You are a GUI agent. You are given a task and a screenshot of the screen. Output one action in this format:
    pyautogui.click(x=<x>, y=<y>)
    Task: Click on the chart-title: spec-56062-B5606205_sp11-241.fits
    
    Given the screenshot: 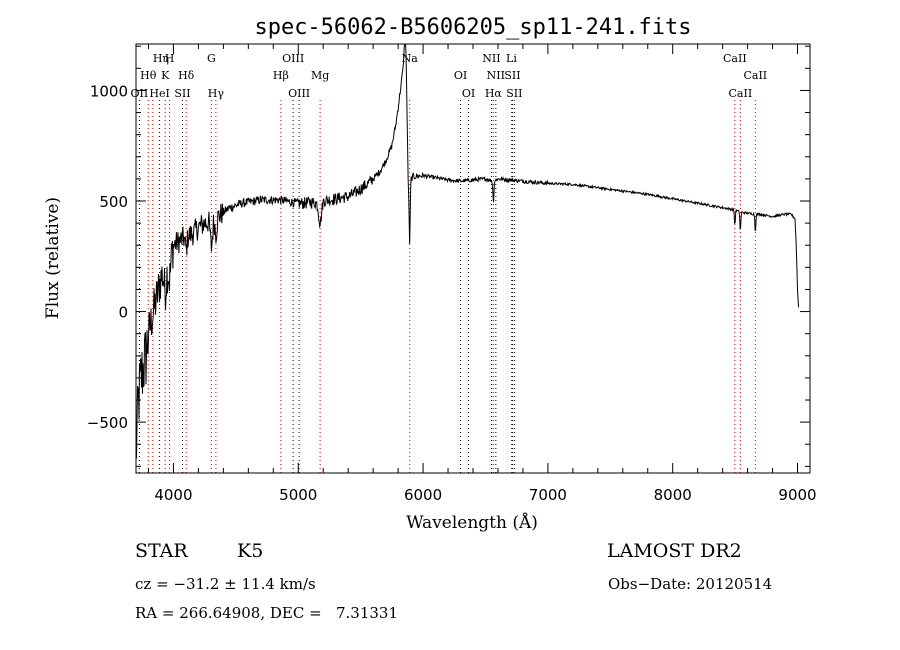 What is the action you would take?
    pyautogui.click(x=472, y=27)
    